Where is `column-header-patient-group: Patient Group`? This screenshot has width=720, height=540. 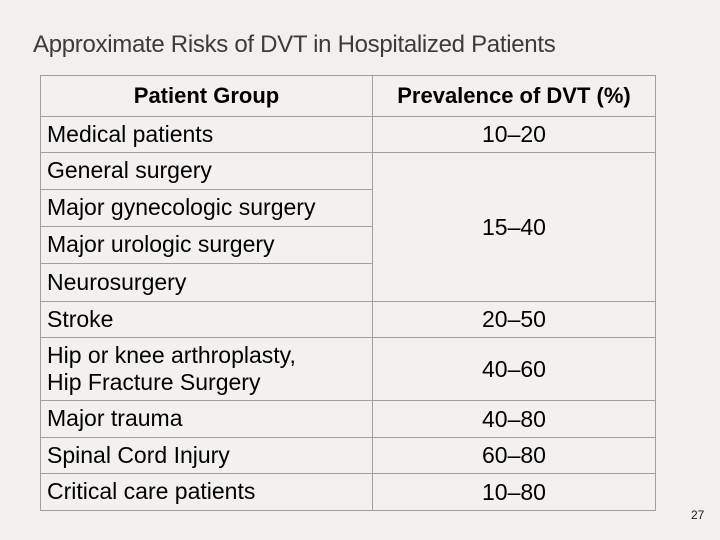
column-header-patient-group: Patient Group is located at coordinates (206, 96).